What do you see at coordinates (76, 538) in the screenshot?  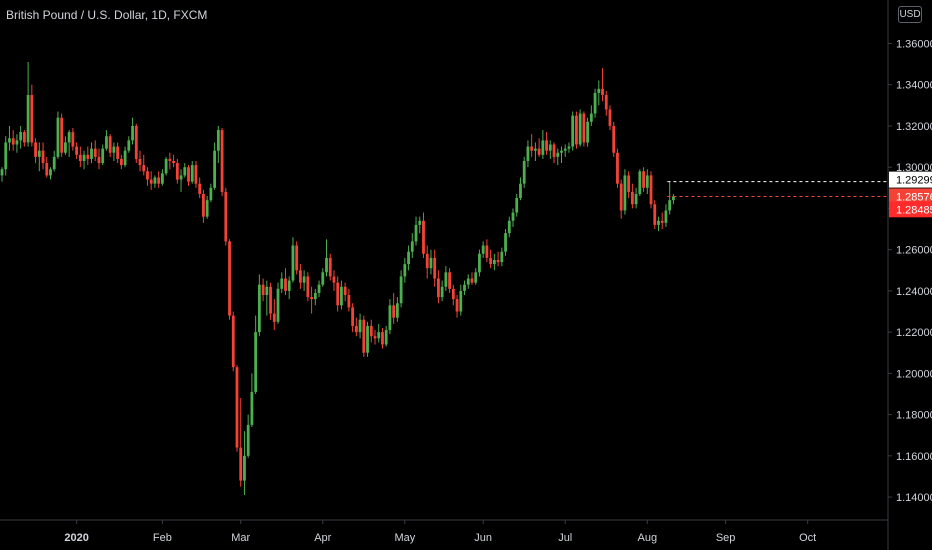 I see `time-tick-label: 2020` at bounding box center [76, 538].